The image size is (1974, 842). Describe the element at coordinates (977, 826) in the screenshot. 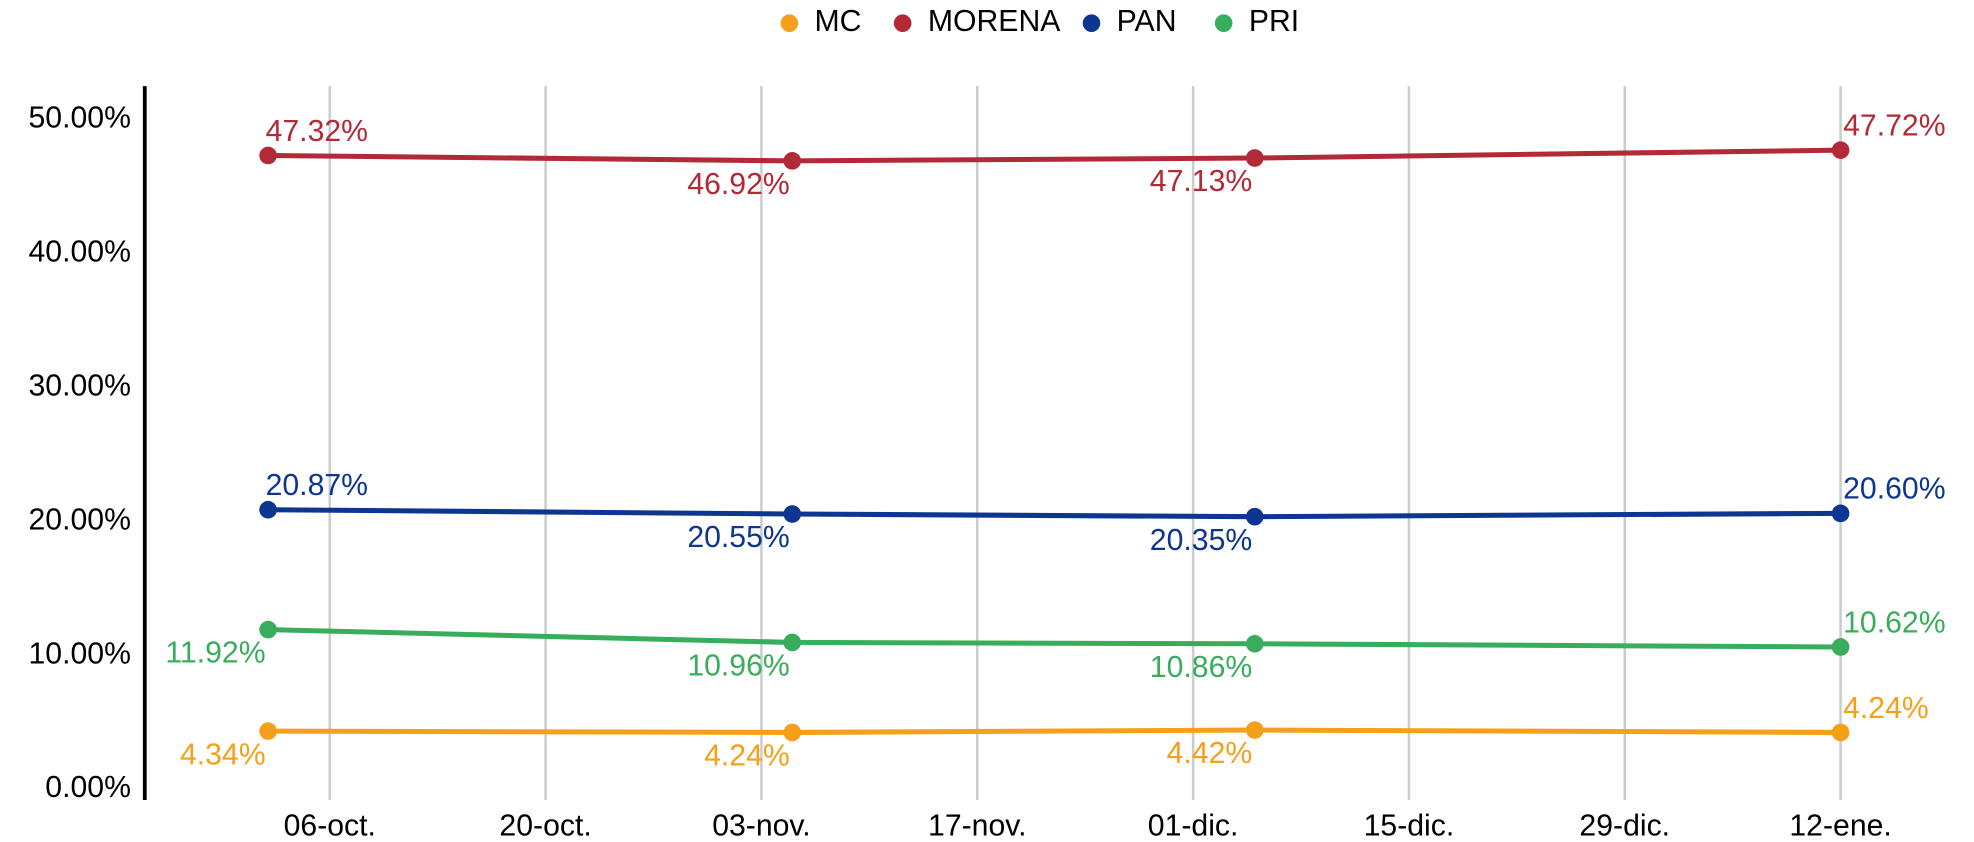

I see `x-tick-label: 17-nov.` at that location.